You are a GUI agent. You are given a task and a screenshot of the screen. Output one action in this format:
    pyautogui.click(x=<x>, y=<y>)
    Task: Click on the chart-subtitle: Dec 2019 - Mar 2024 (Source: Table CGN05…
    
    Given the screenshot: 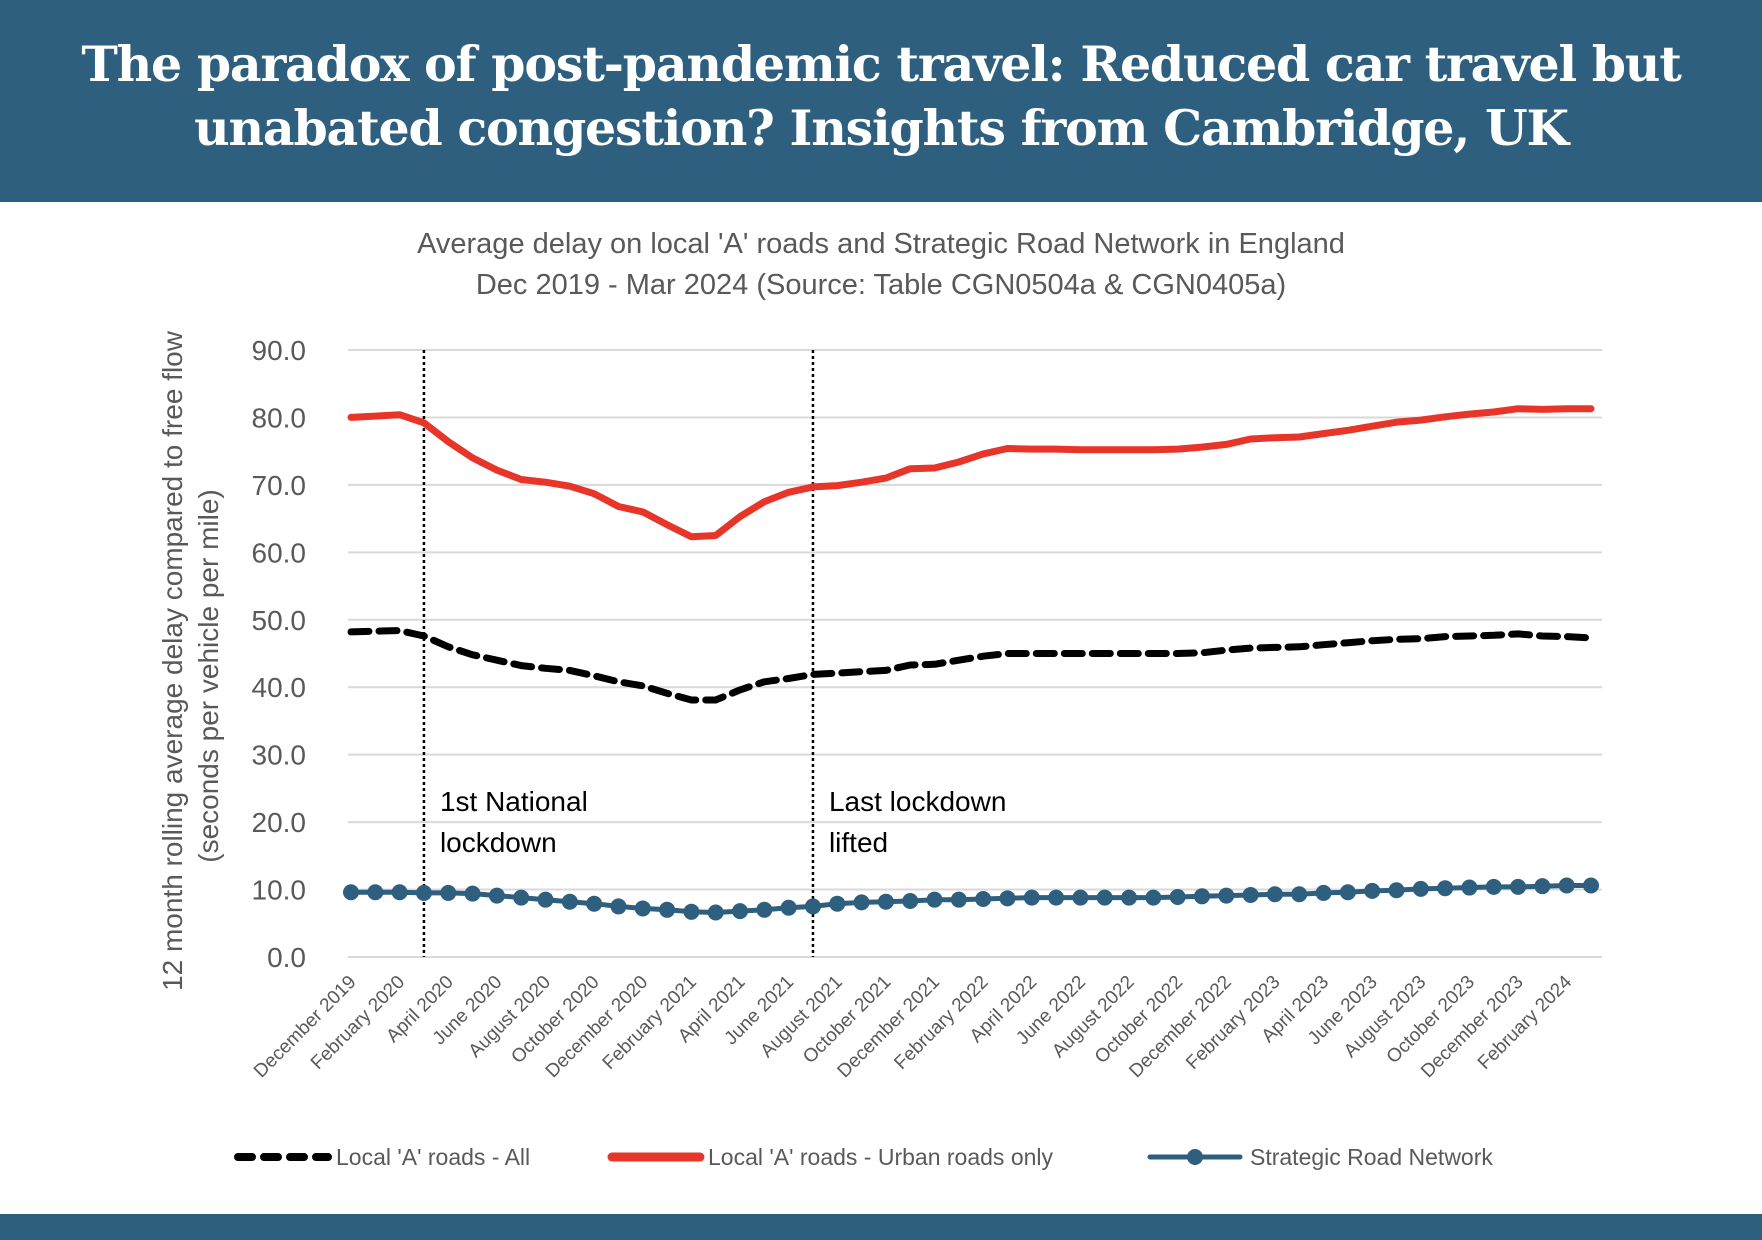 What is the action you would take?
    pyautogui.click(x=881, y=285)
    